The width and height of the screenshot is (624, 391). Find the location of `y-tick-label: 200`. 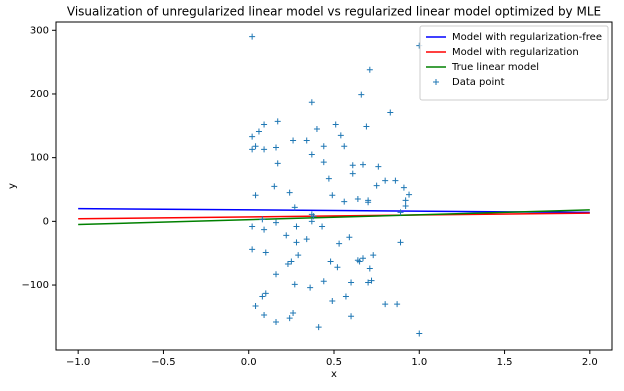

y-tick-label: 200 is located at coordinates (39, 94).